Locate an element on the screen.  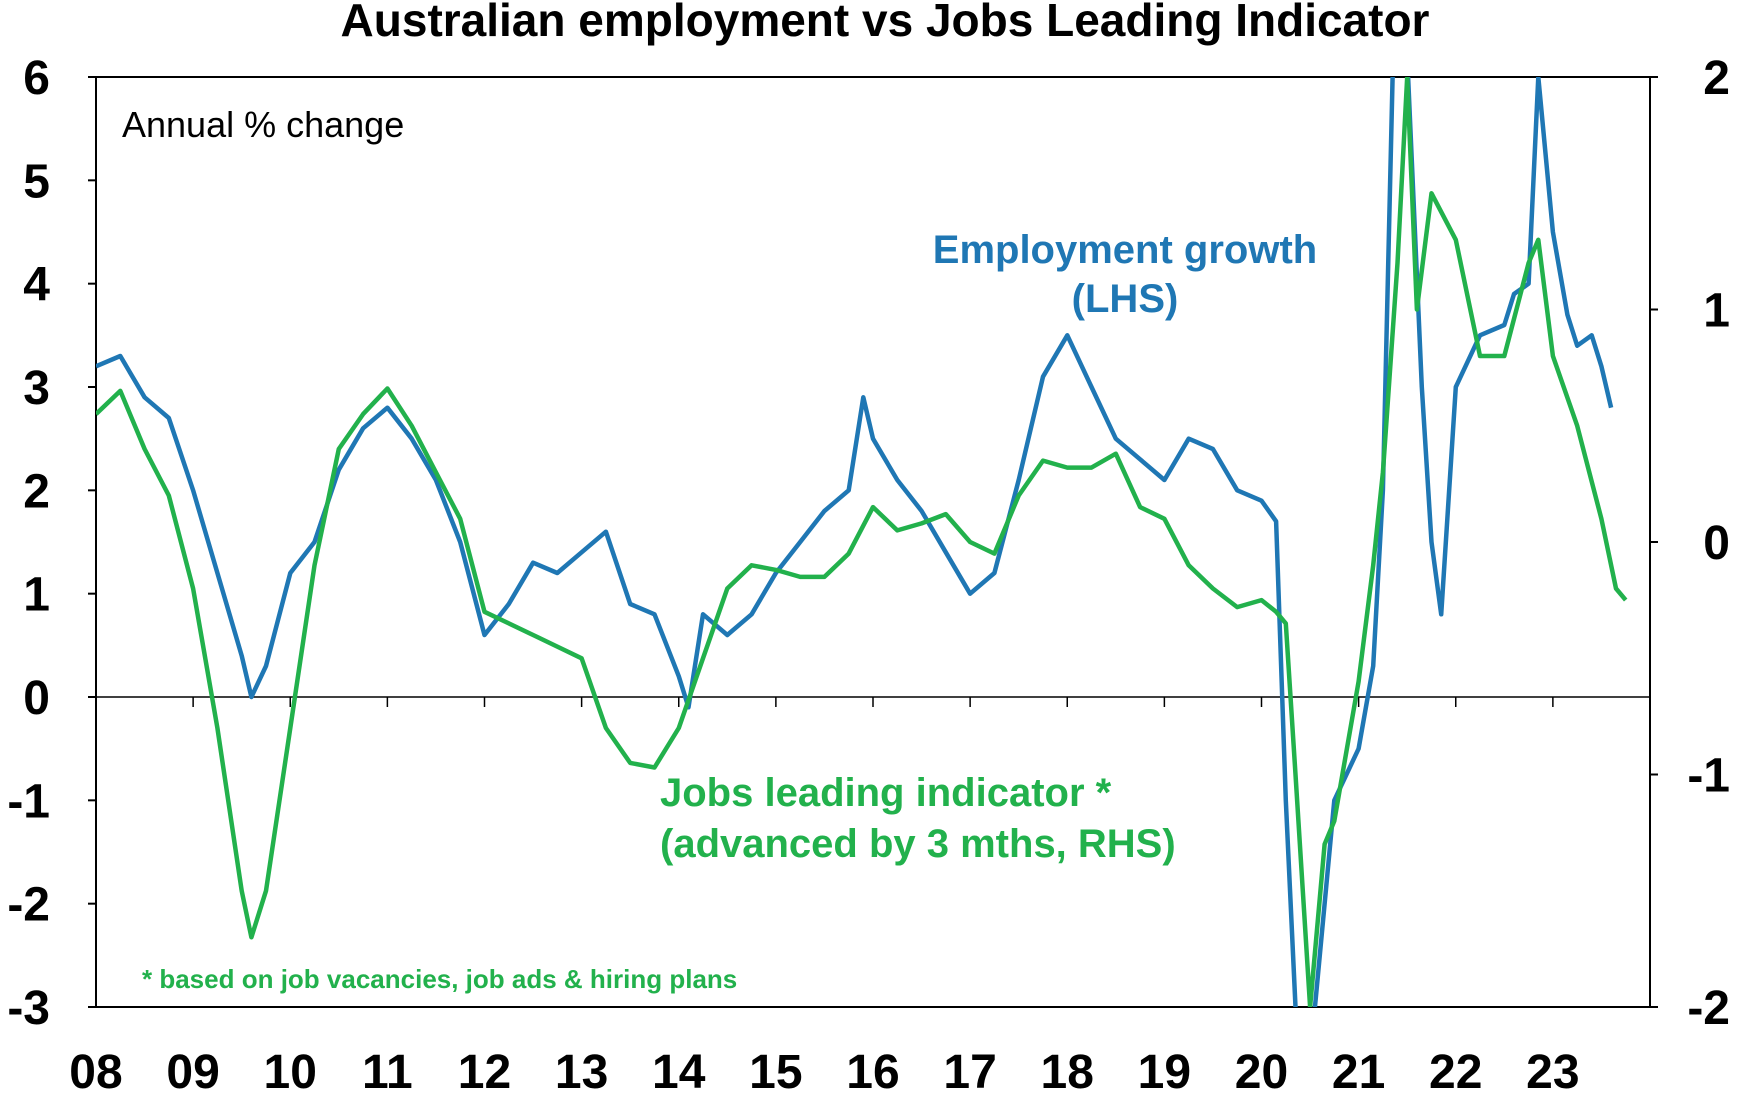
y-right-tick-label: -2 is located at coordinates (1708, 1008).